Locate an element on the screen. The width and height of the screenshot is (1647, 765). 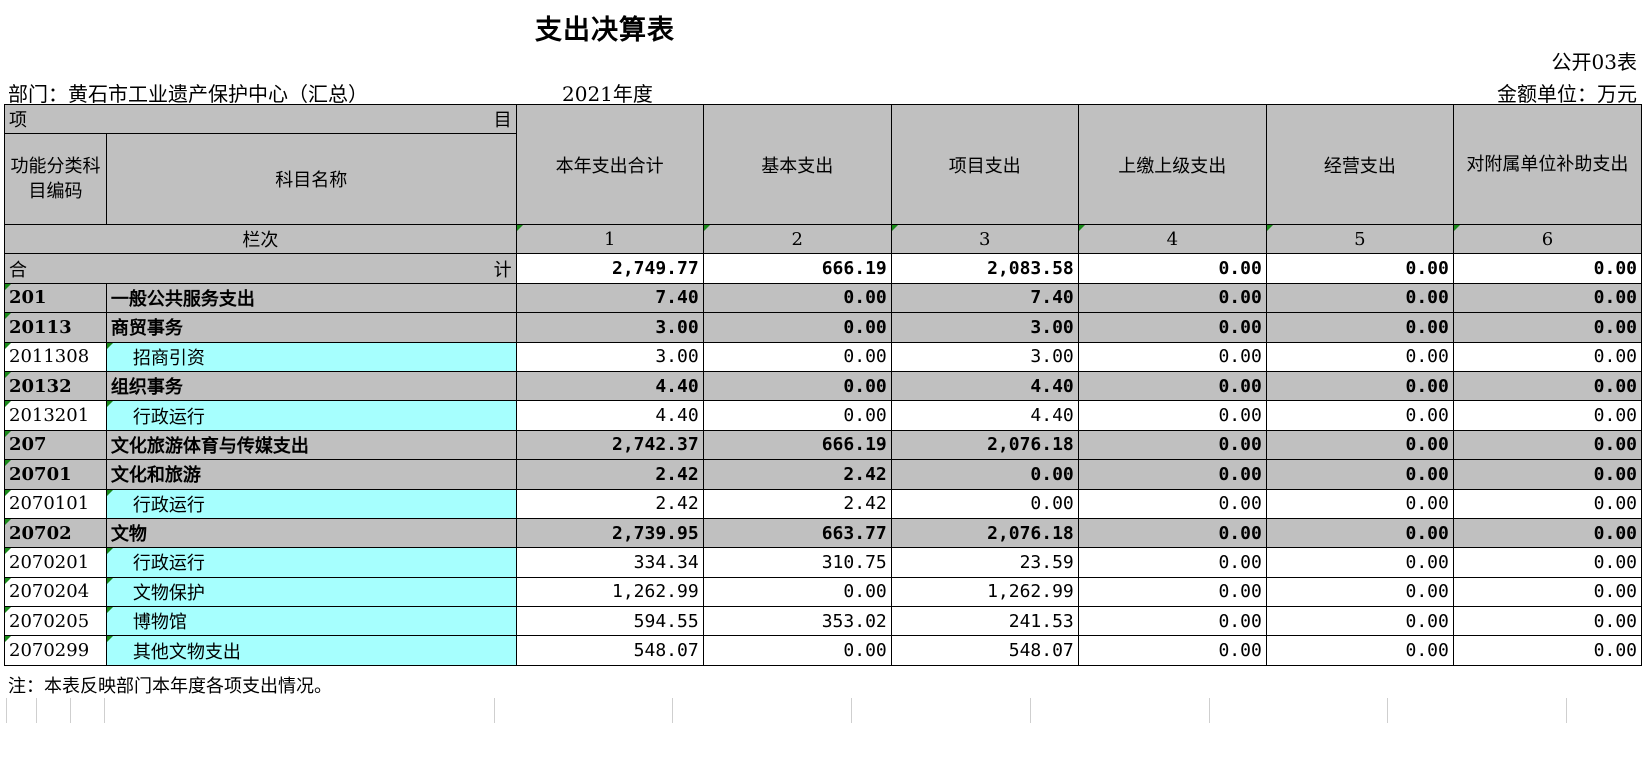
row-code-cell: 2011308 is located at coordinates (55, 356).